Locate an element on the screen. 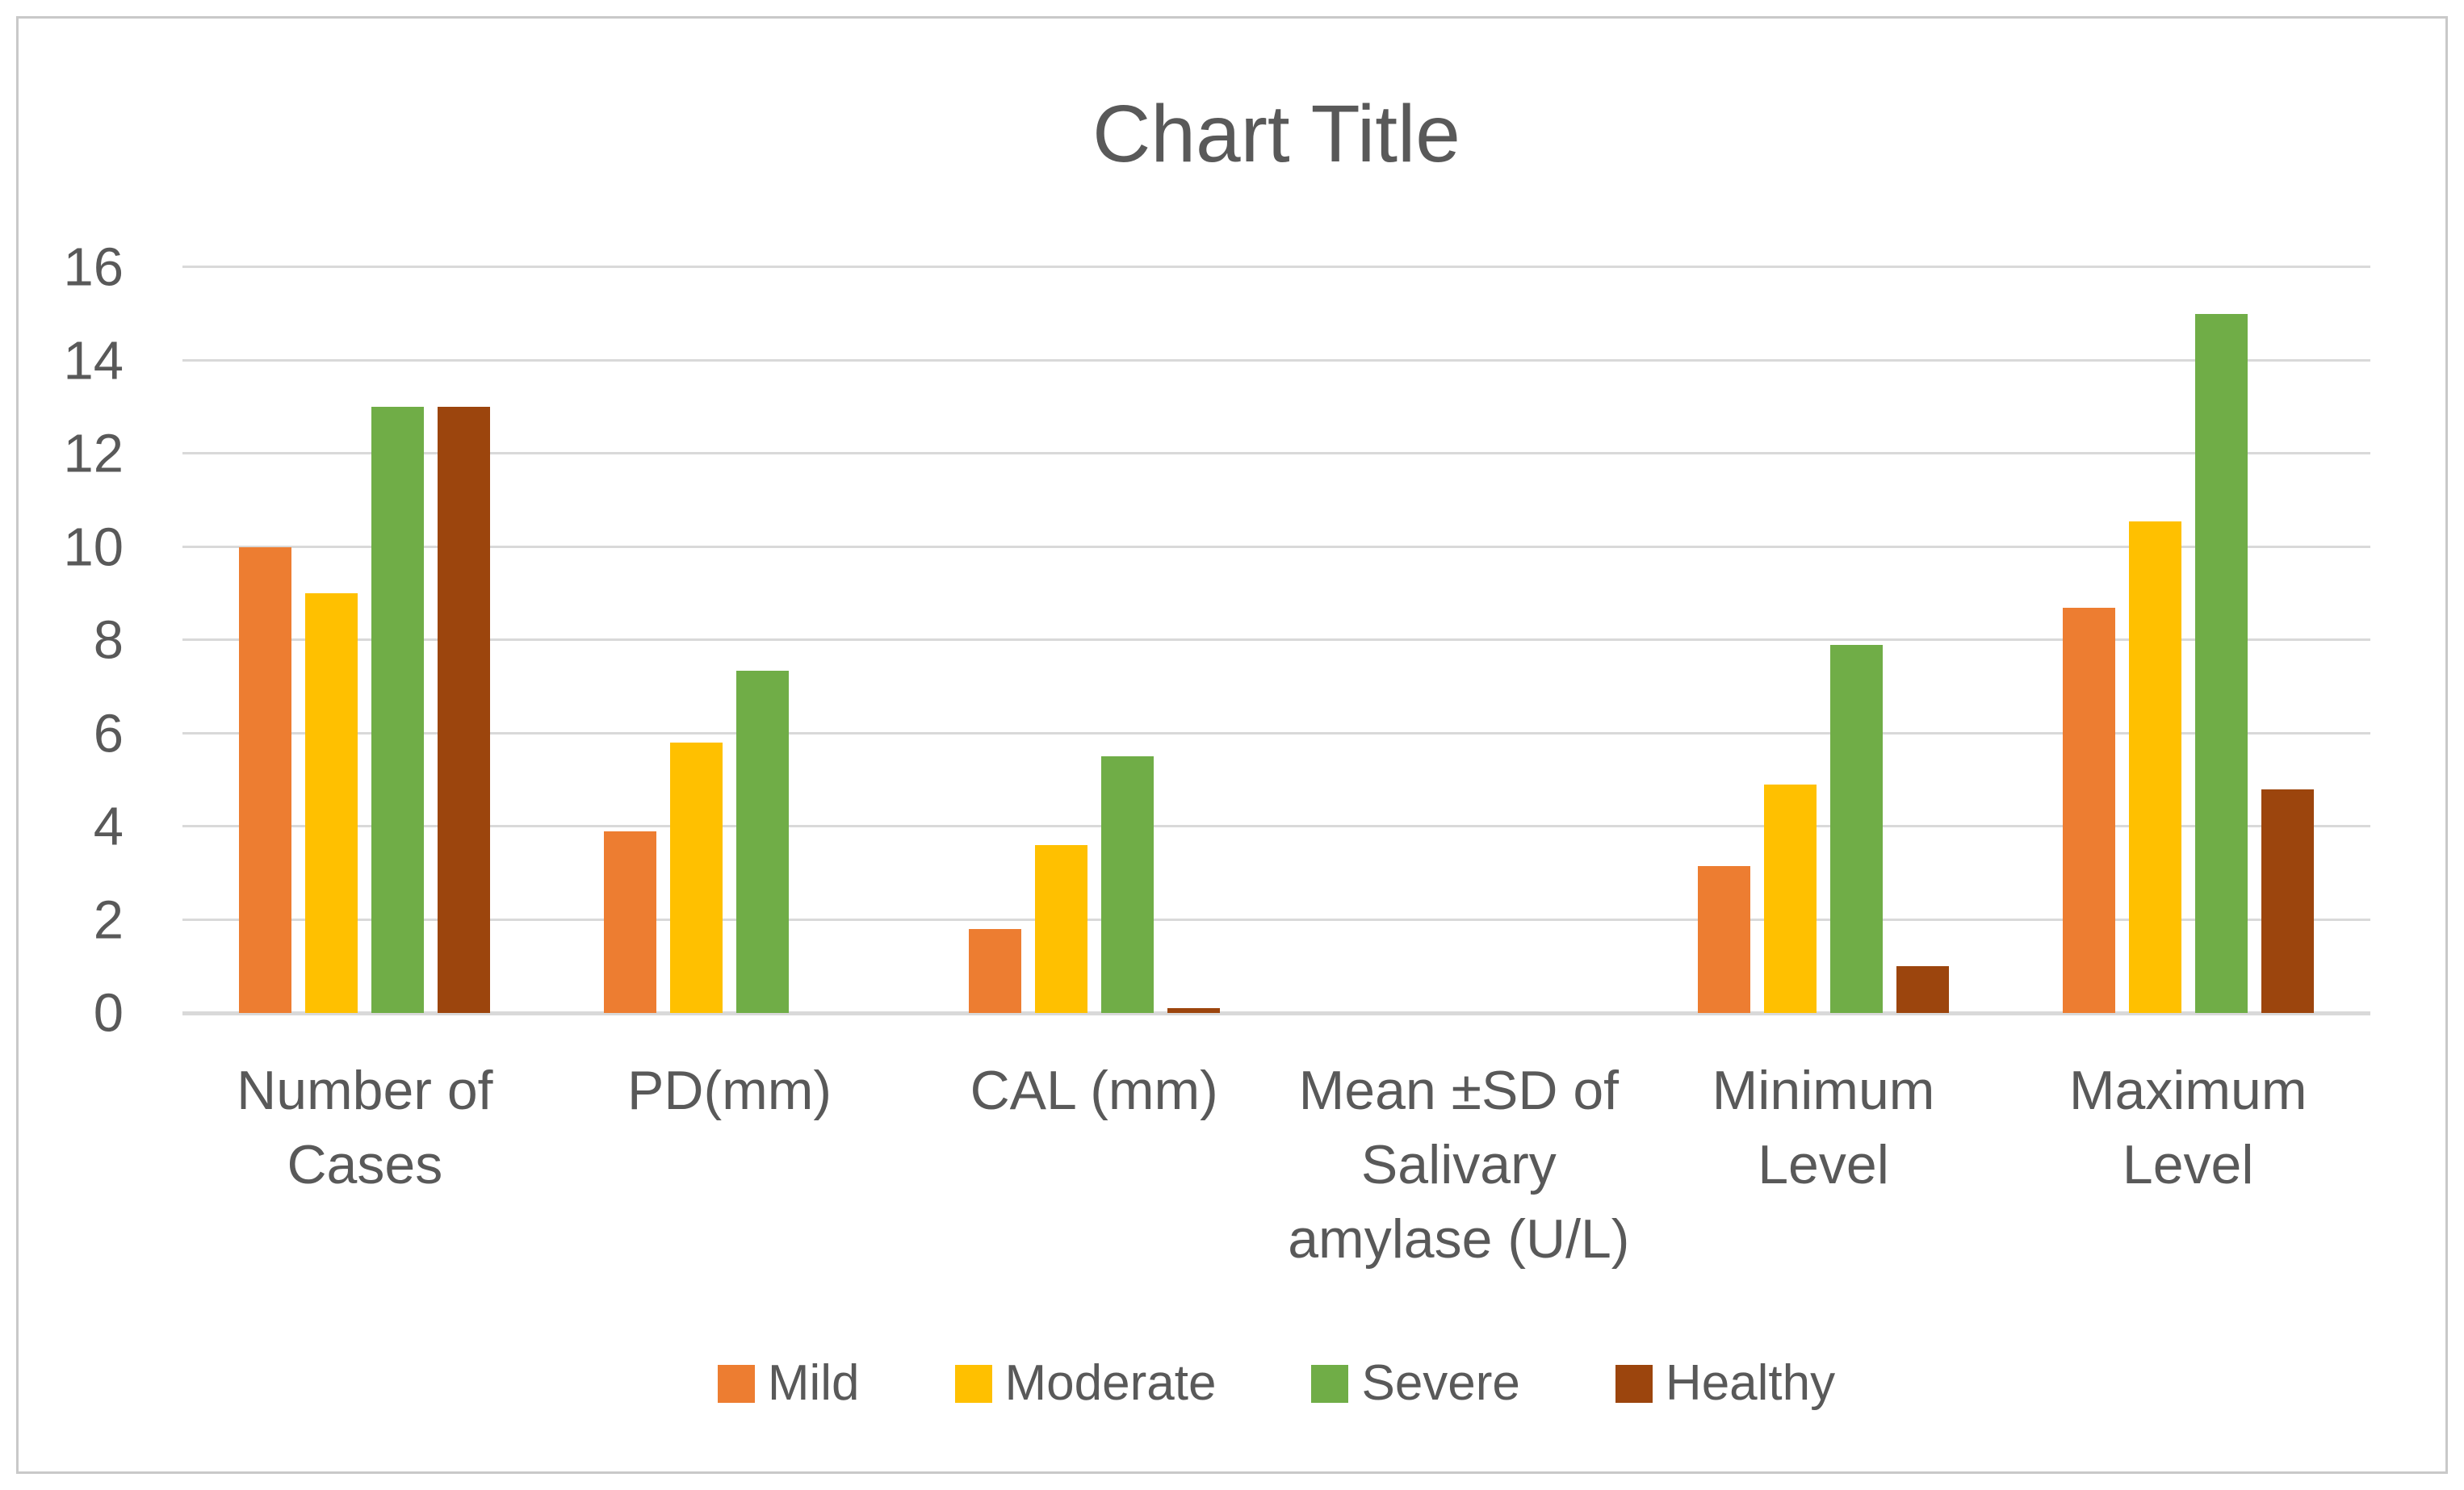 This screenshot has width=2464, height=1490. y-tick-label-4: 4 is located at coordinates (108, 826).